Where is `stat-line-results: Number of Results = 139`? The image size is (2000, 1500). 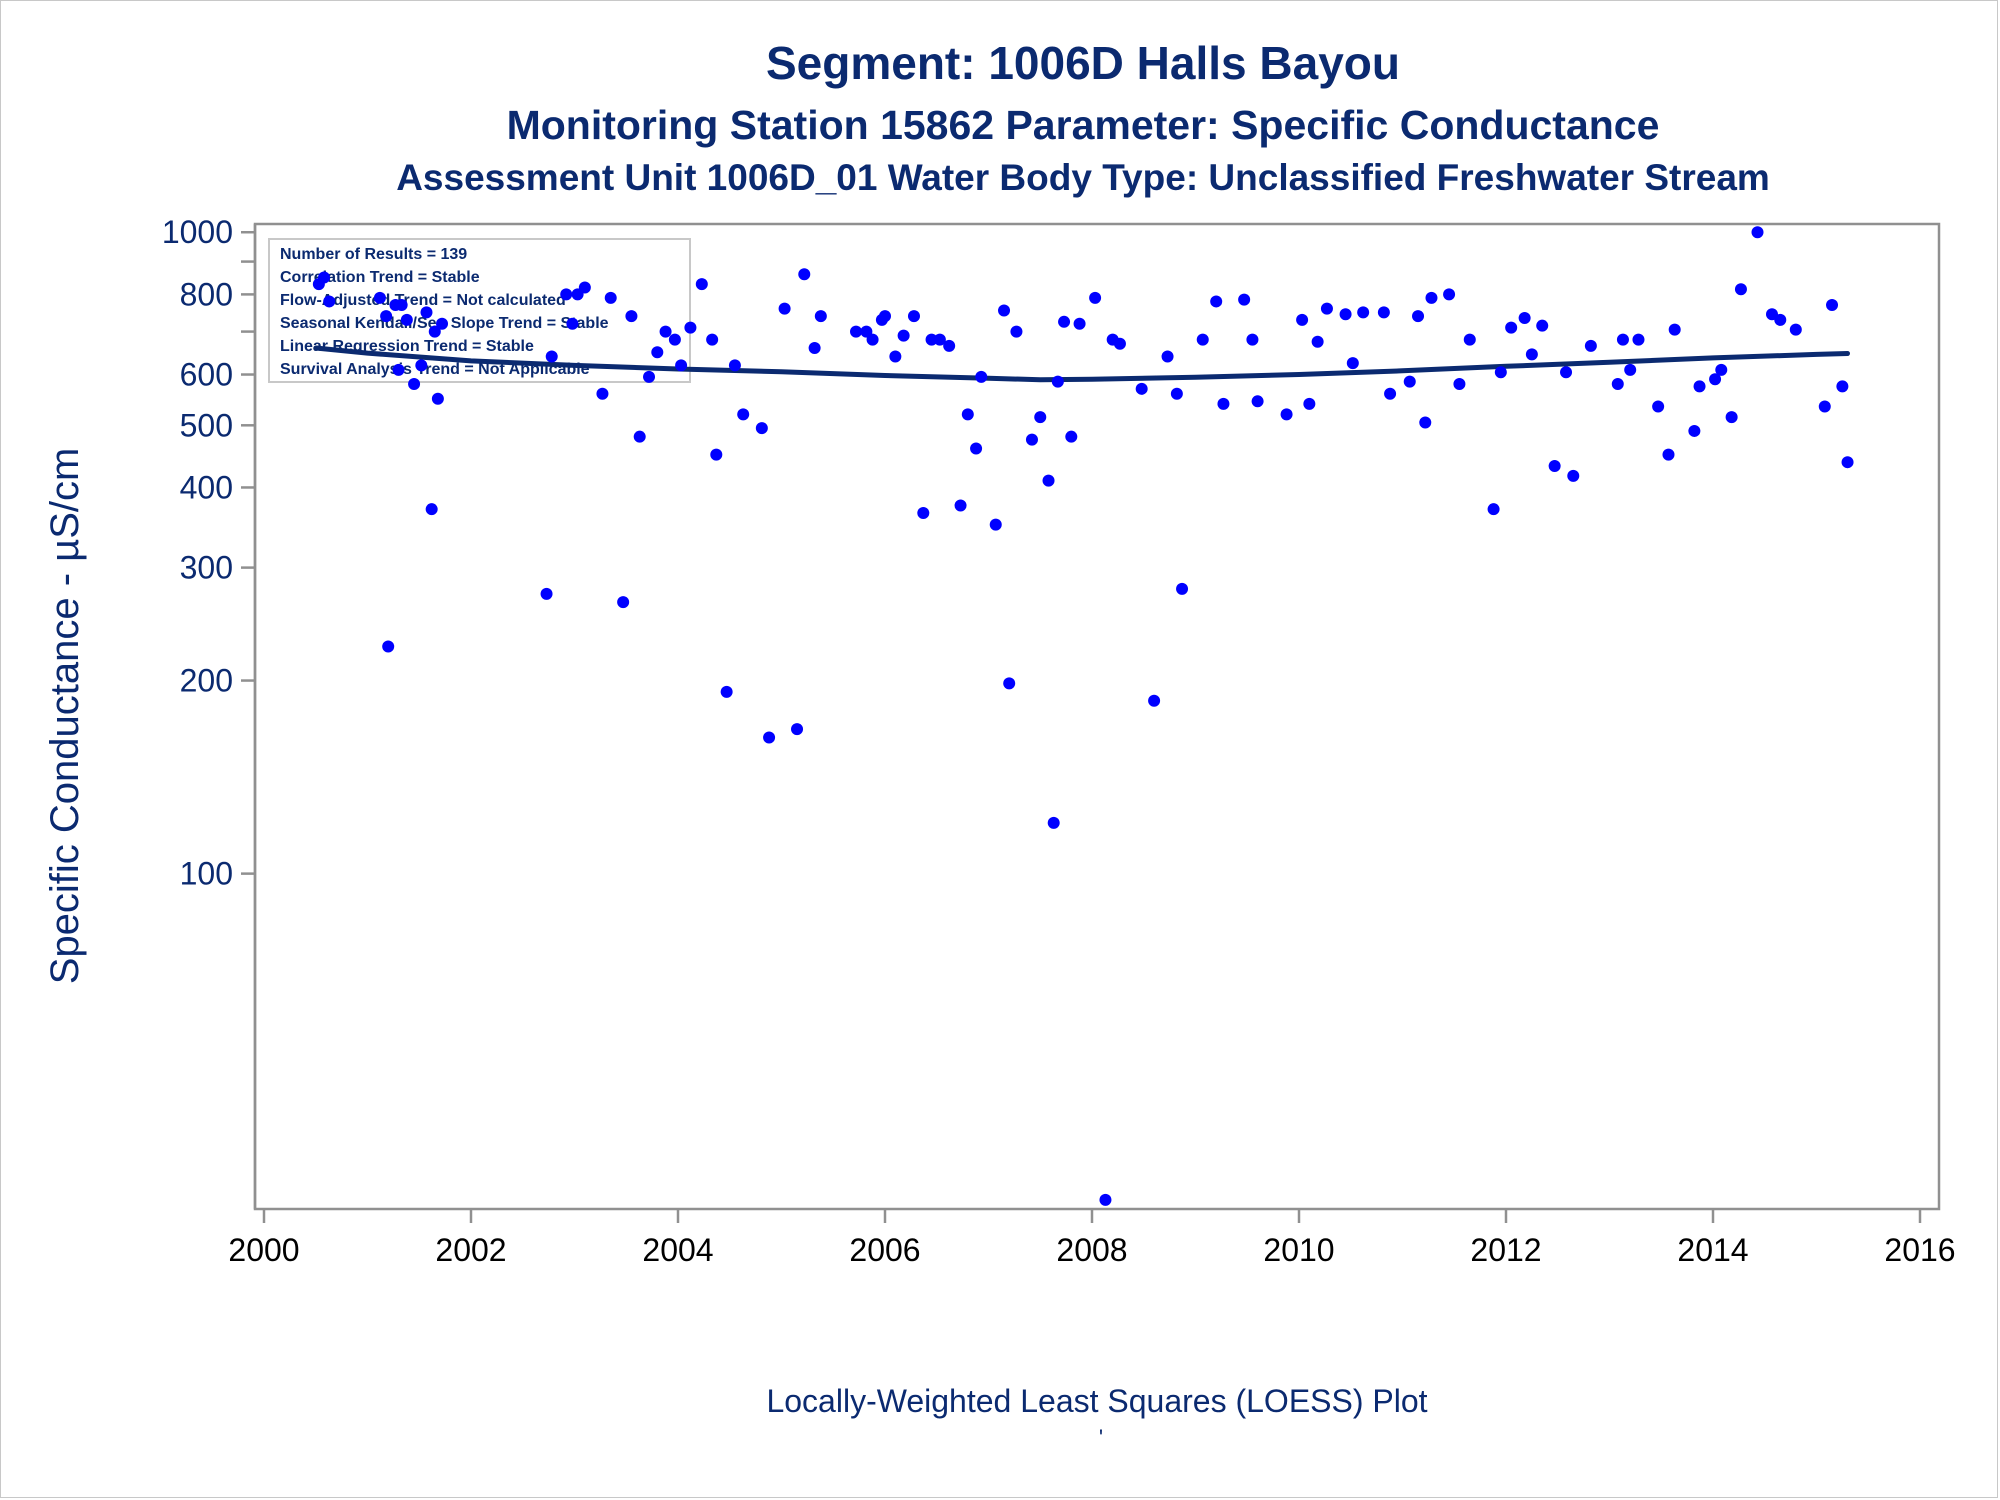 stat-line-results: Number of Results = 139 is located at coordinates (373, 254).